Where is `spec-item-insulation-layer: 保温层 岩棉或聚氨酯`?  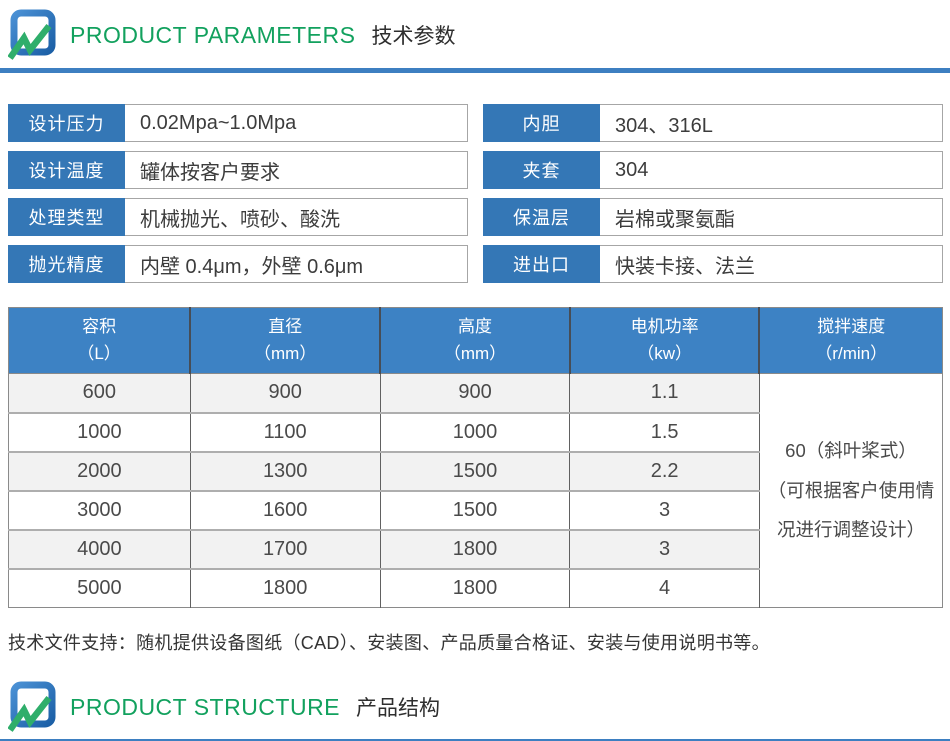
spec-item-insulation-layer: 保温层 岩棉或聚氨酯 is located at coordinates (713, 217).